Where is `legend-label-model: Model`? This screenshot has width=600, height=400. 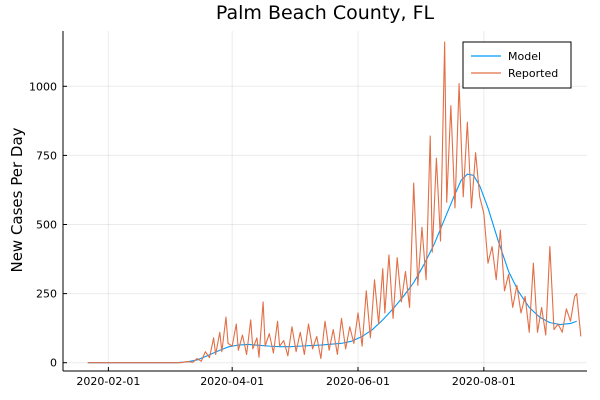
legend-label-model: Model is located at coordinates (524, 56).